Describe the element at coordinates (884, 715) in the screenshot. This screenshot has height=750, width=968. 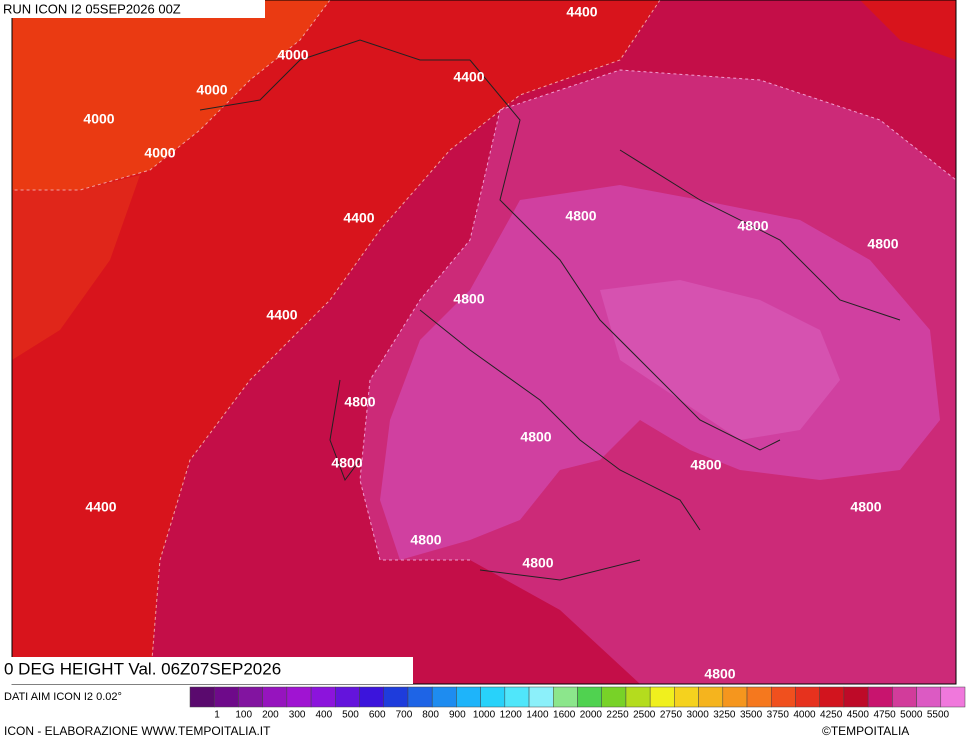
I see `legend-label: 4750` at that location.